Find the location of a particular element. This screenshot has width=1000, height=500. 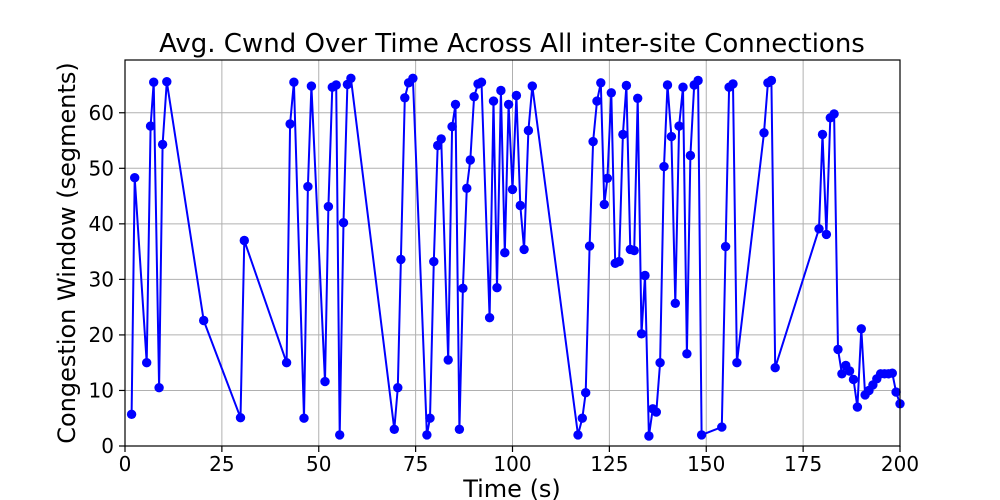

x-axis-label: Time (s) is located at coordinates (511, 487).